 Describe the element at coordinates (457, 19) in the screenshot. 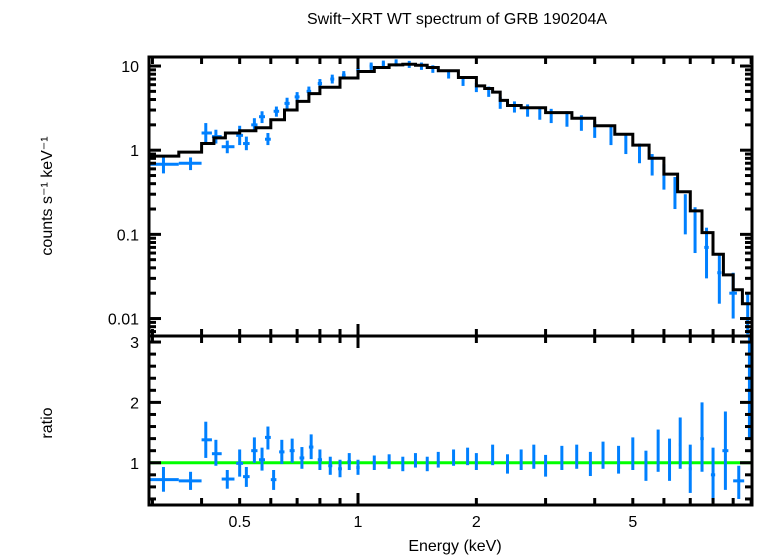

I see `chart-title: Swift−XRT WT spectrum of GRB 190204A` at that location.